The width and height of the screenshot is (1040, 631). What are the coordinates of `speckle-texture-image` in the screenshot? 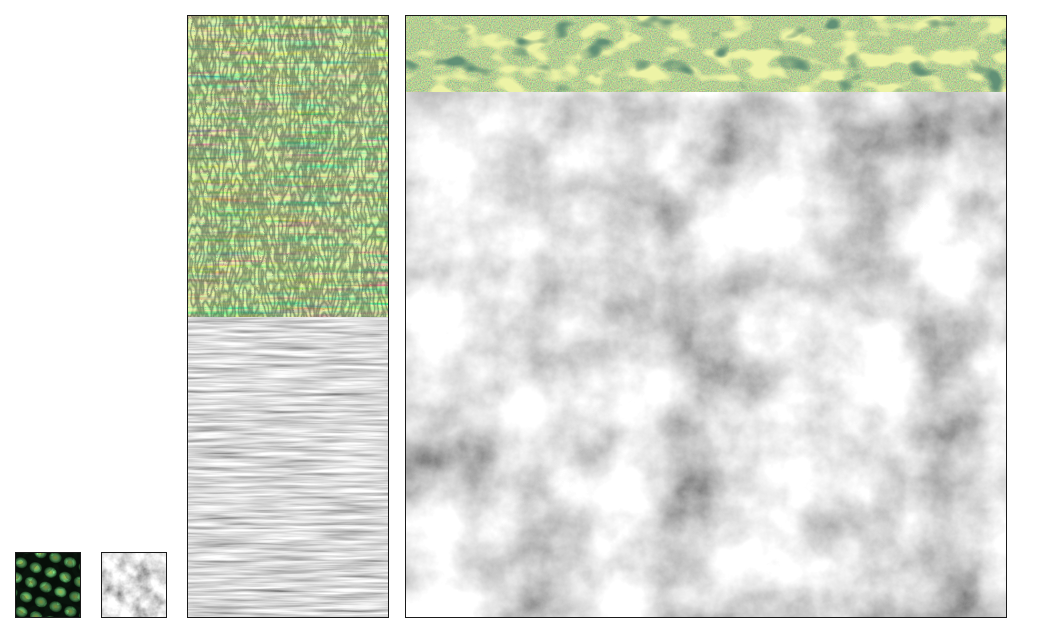 It's located at (706, 54).